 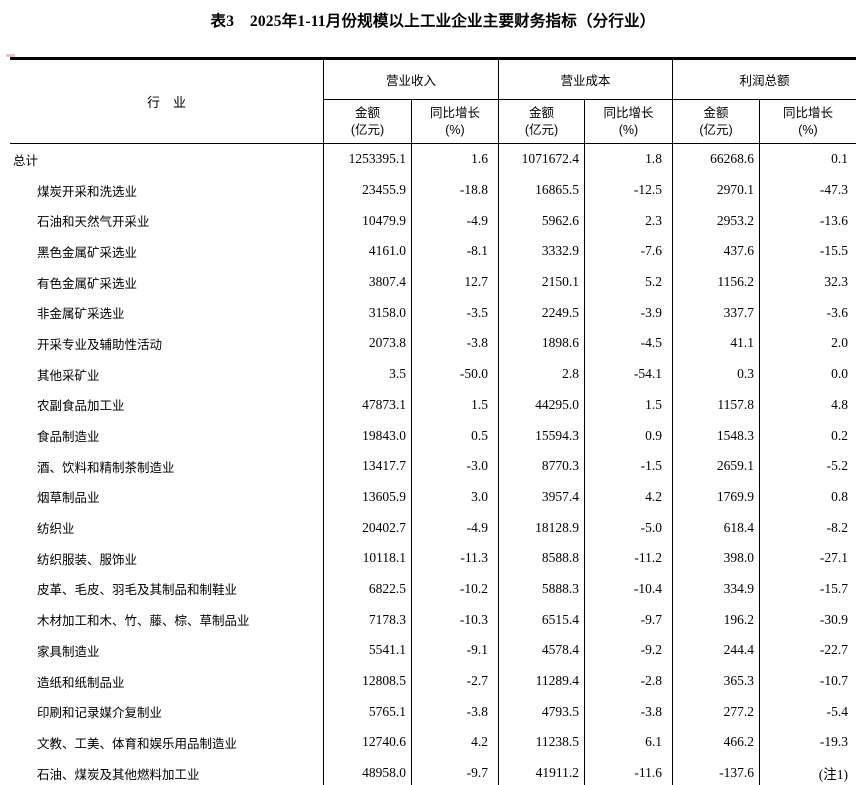 I want to click on industry-name-cell: 印刷和记录媒介复制业, so click(x=167, y=712).